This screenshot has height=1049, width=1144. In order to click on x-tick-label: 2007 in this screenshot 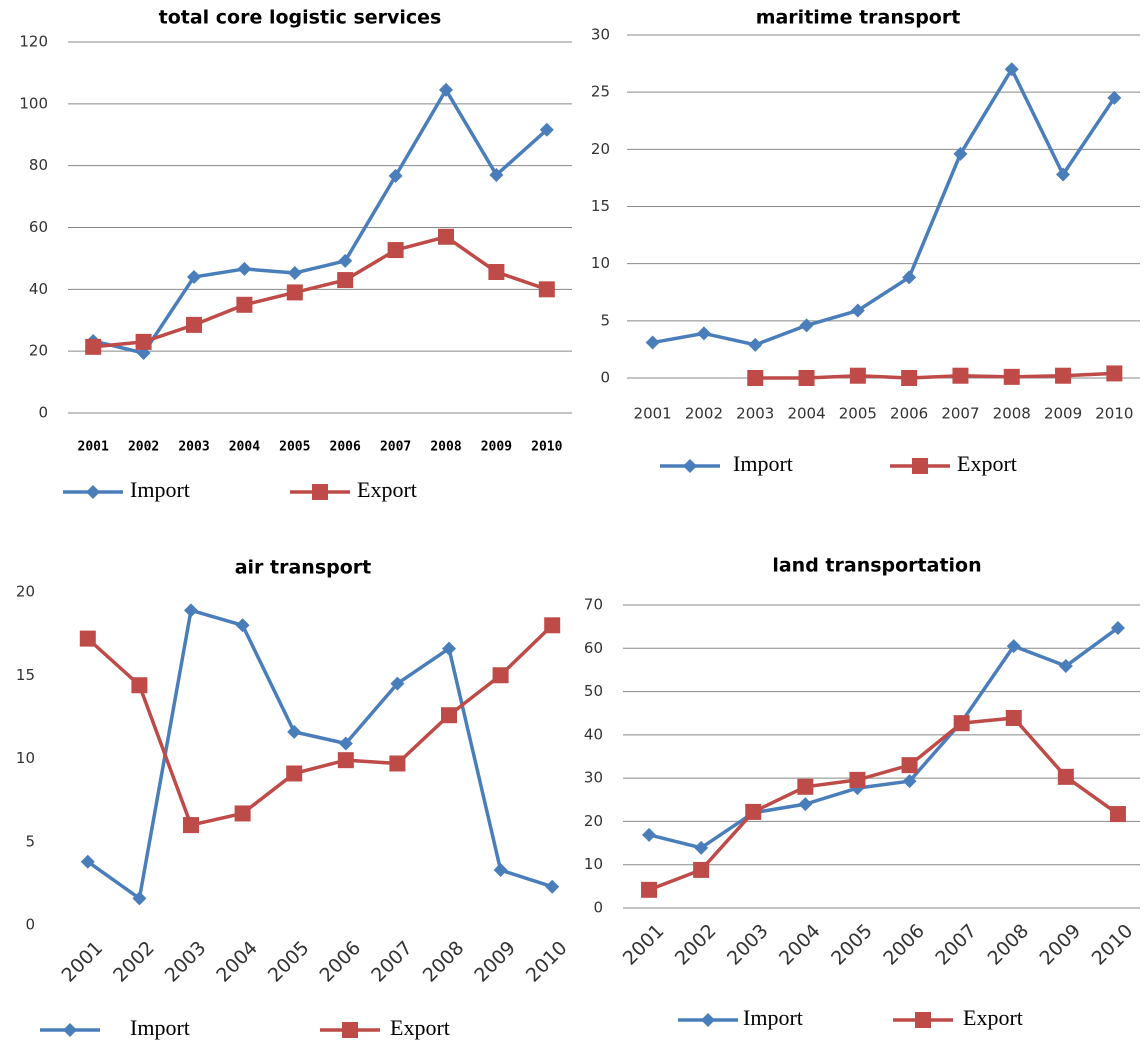, I will do `click(395, 447)`.